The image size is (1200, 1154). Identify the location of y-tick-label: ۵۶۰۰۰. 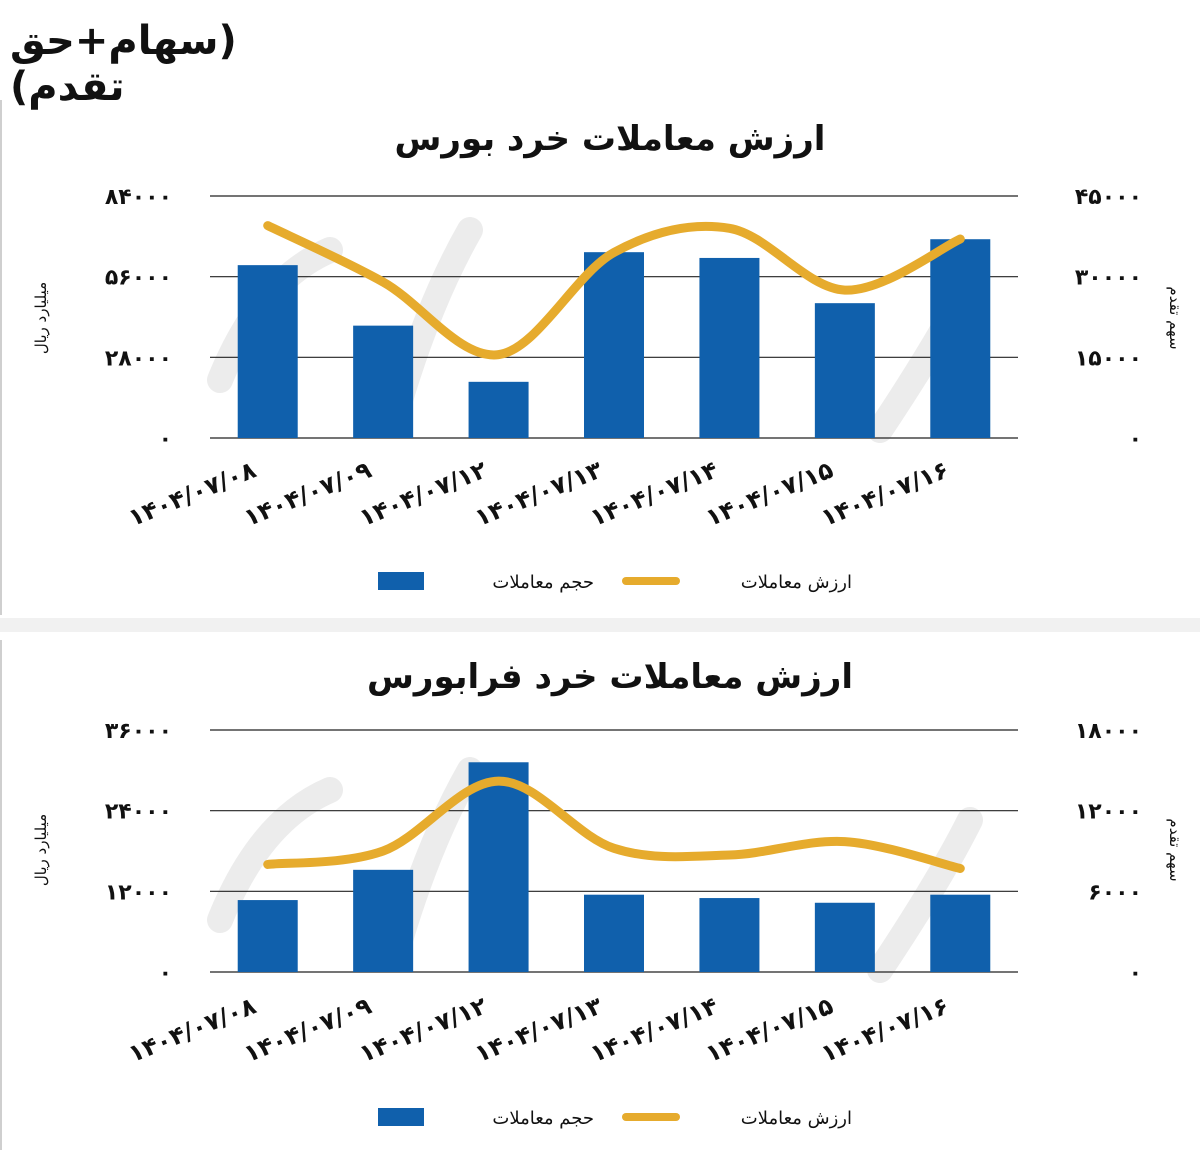
(138, 278).